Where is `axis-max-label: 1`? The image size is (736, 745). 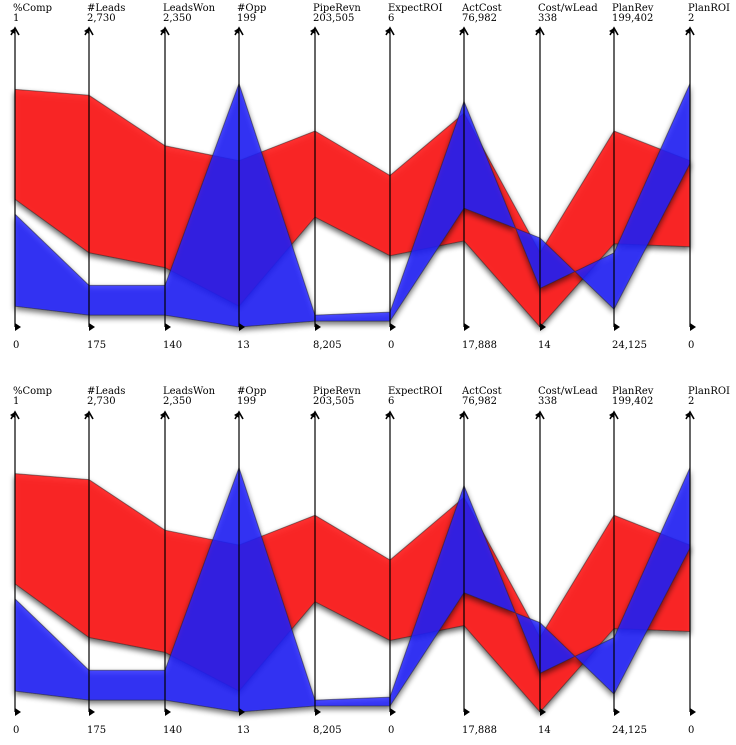
axis-max-label: 1 is located at coordinates (16, 18).